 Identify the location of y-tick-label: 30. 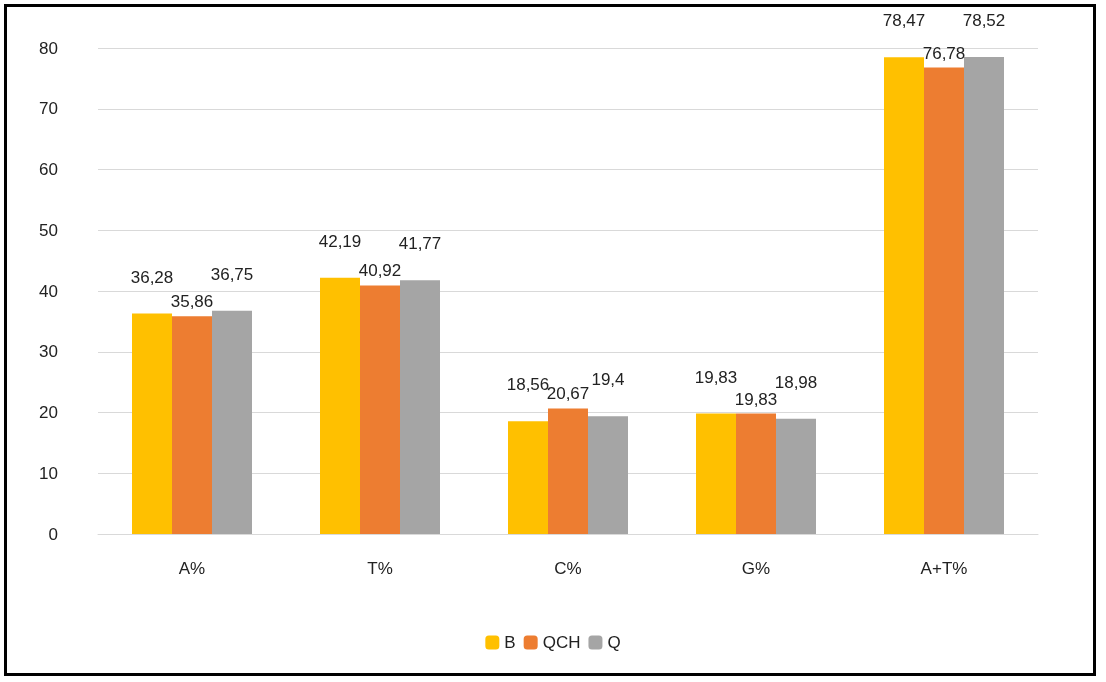
(48, 352).